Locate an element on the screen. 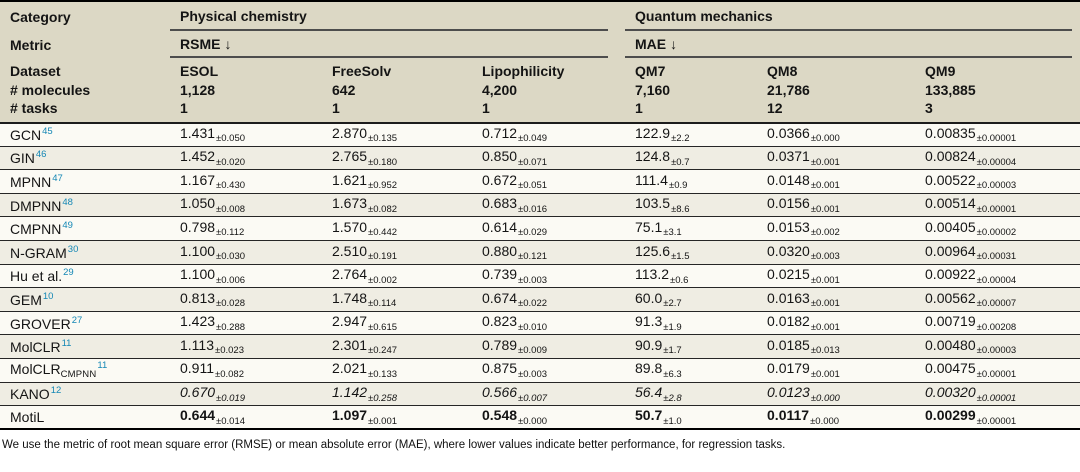  citation-ref-link: 49 is located at coordinates (67, 226).